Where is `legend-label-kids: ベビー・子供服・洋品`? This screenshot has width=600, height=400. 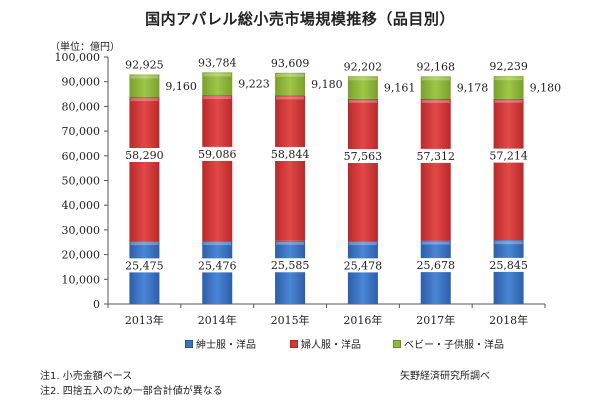
legend-label-kids: ベビー・子供服・洋品 is located at coordinates (454, 345).